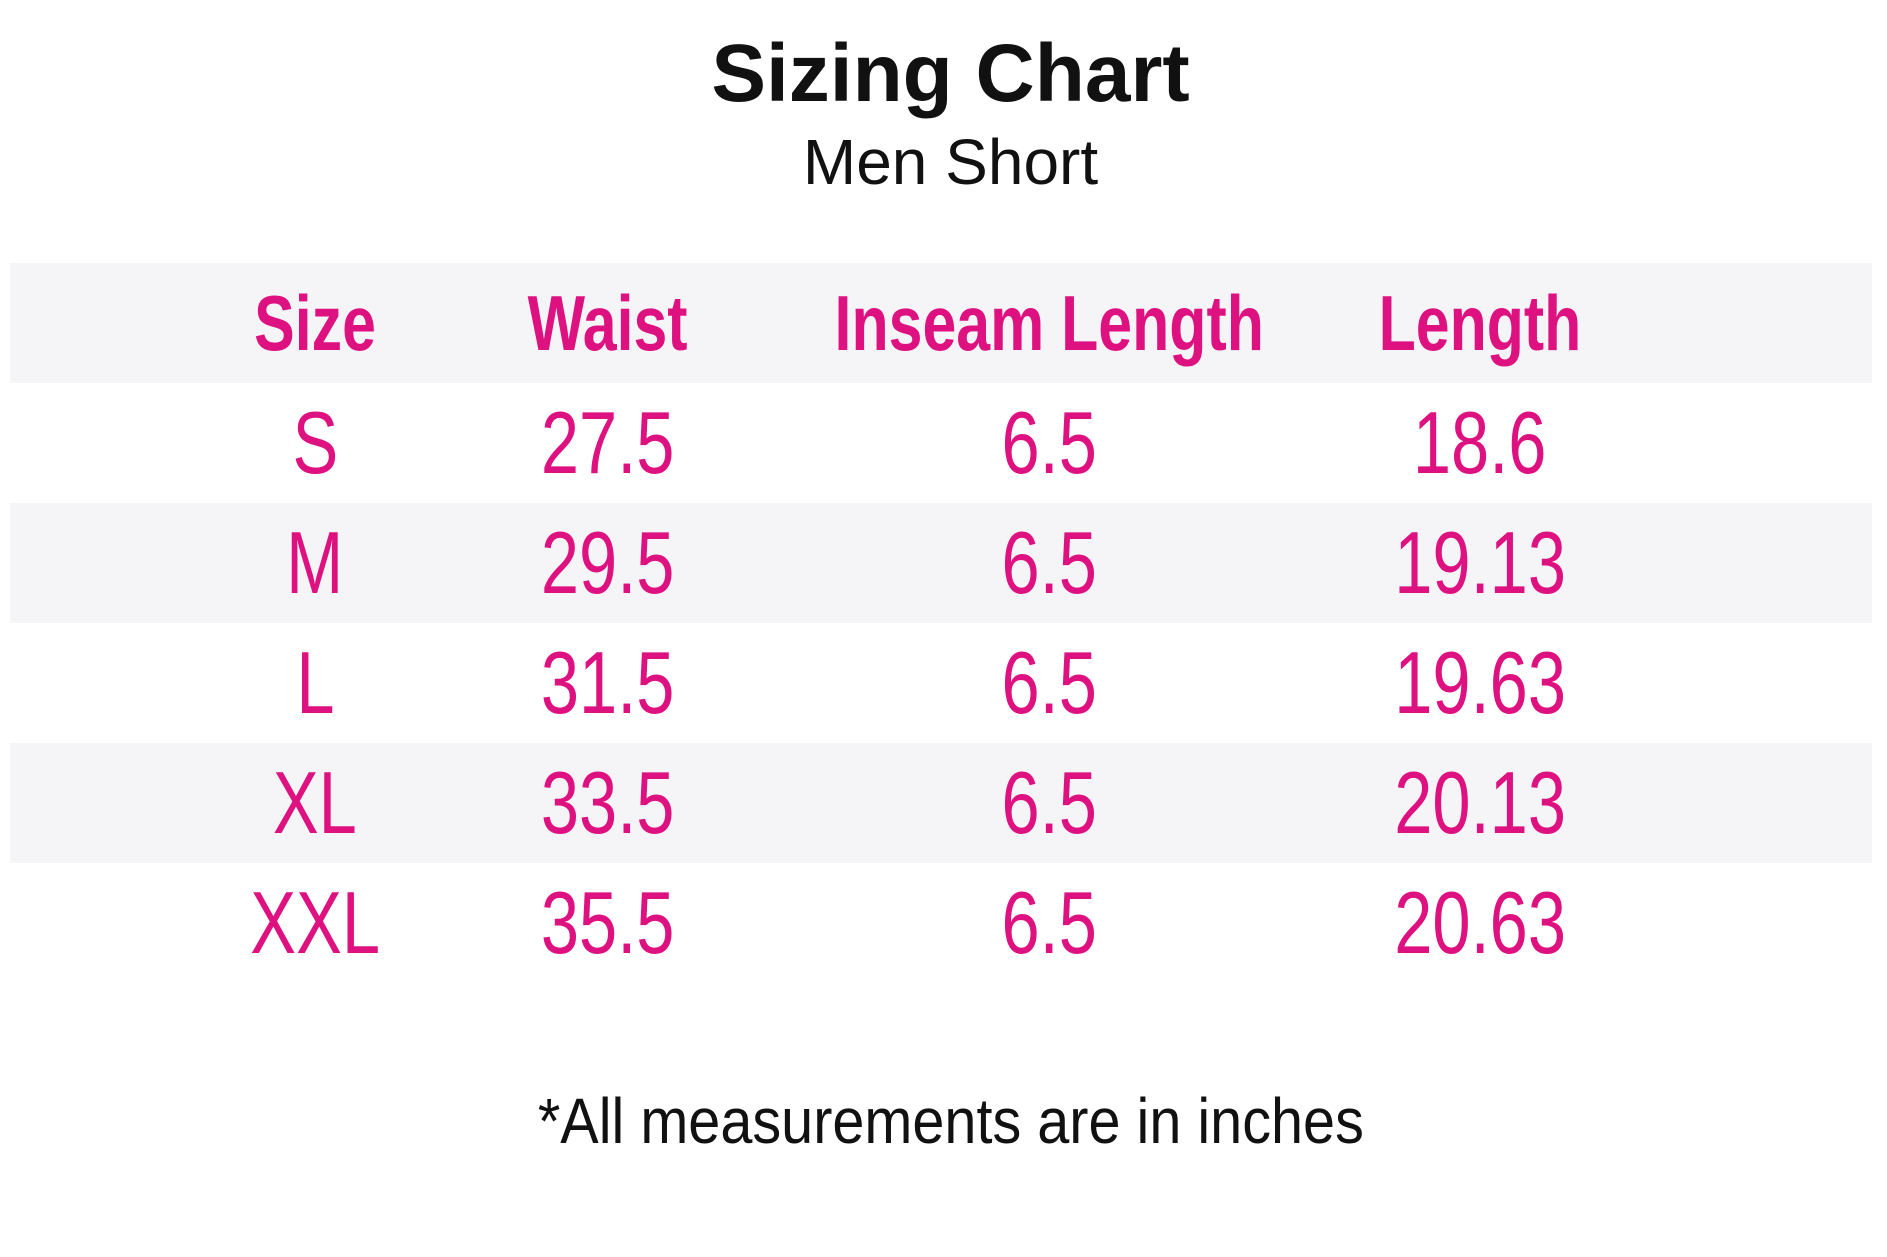 Image resolution: width=1887 pixels, height=1257 pixels. I want to click on table-row-xxl: XXL 35.5 6.5 20.63, so click(941, 923).